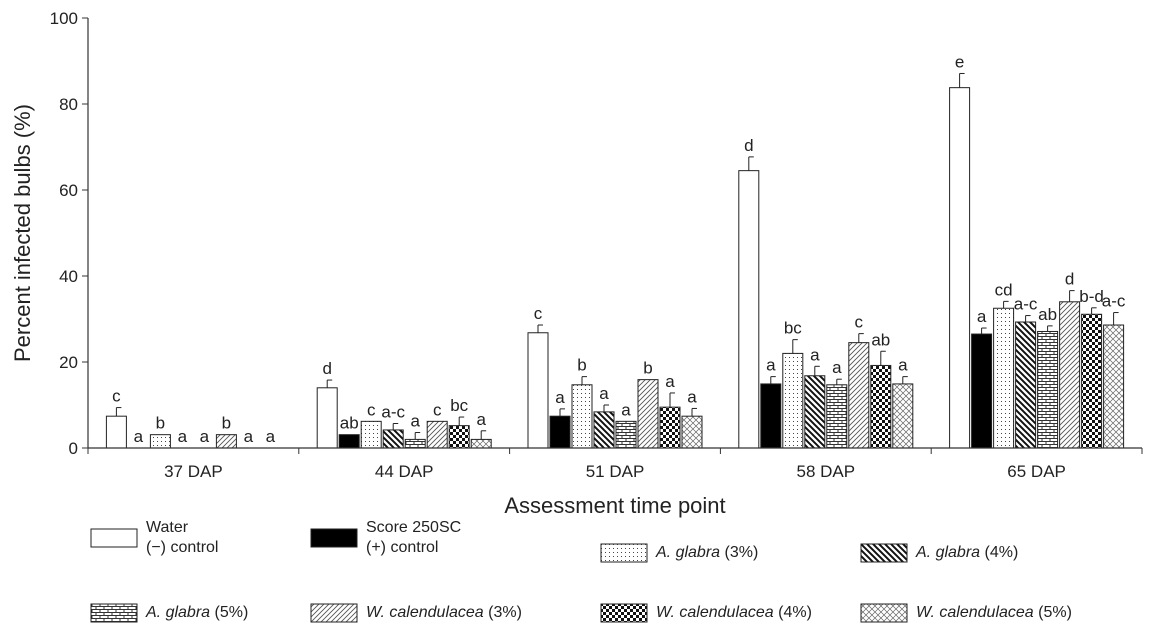 This screenshot has height=641, width=1165. I want to click on x-tick-label: 51 DAP, so click(615, 471).